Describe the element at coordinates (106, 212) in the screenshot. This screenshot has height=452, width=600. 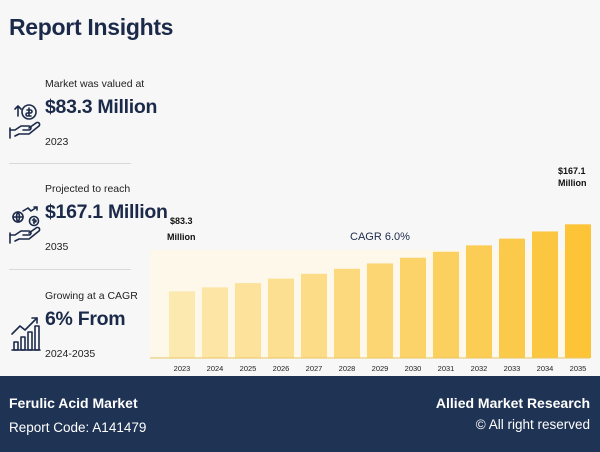
I see `stat-value: $167.1 Million` at that location.